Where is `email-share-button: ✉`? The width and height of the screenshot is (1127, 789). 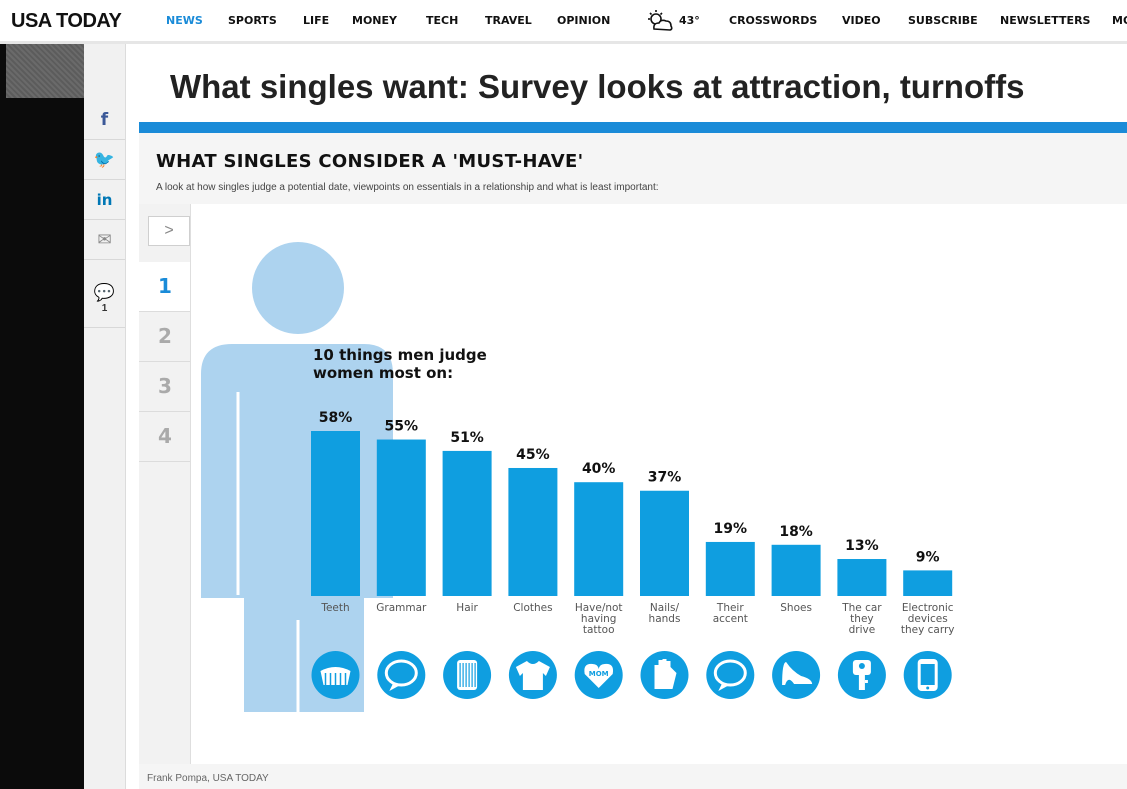
email-share-button: ✉ is located at coordinates (104, 240).